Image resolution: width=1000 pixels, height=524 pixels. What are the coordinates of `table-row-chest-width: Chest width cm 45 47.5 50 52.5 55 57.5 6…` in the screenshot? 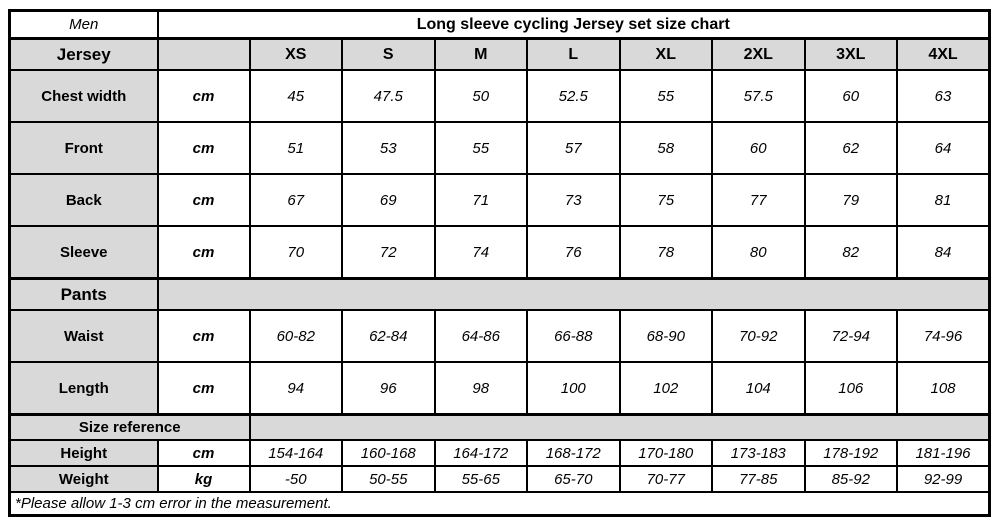 It's located at (499, 96).